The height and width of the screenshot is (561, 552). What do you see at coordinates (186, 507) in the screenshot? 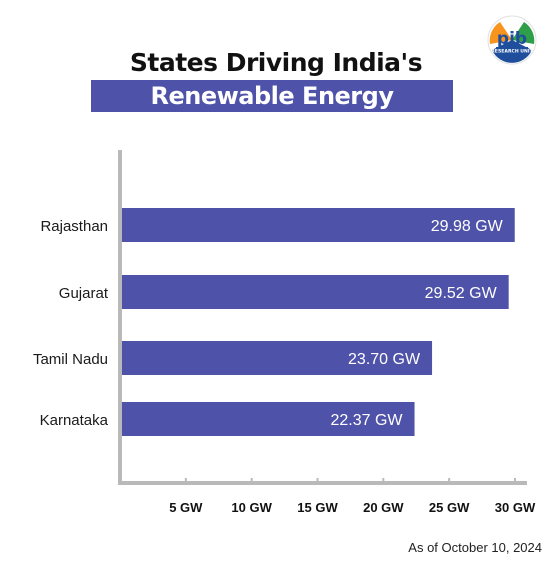
I see `x-tick-label: 5 GW` at bounding box center [186, 507].